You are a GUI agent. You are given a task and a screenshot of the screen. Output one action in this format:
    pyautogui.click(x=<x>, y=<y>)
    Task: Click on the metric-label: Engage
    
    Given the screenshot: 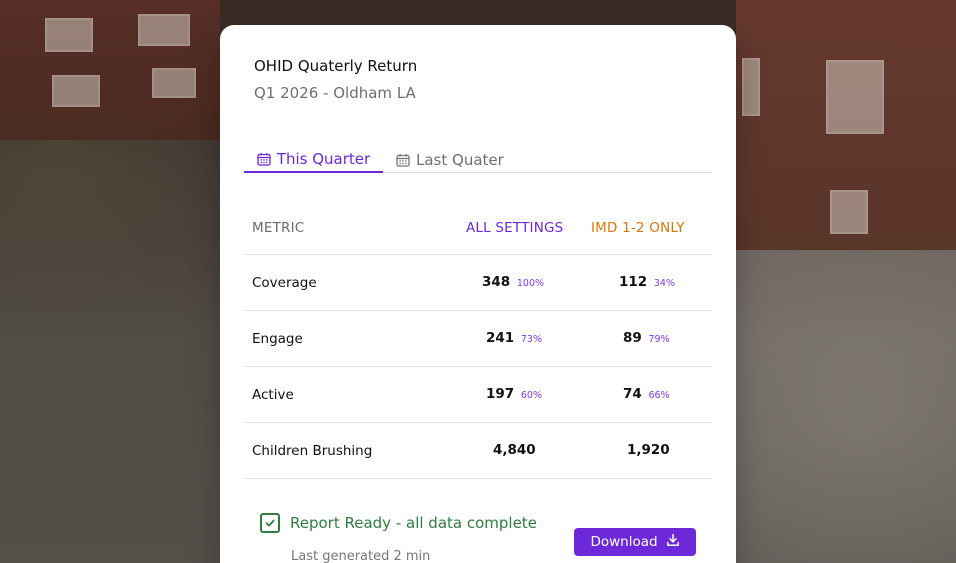 What is the action you would take?
    pyautogui.click(x=277, y=339)
    